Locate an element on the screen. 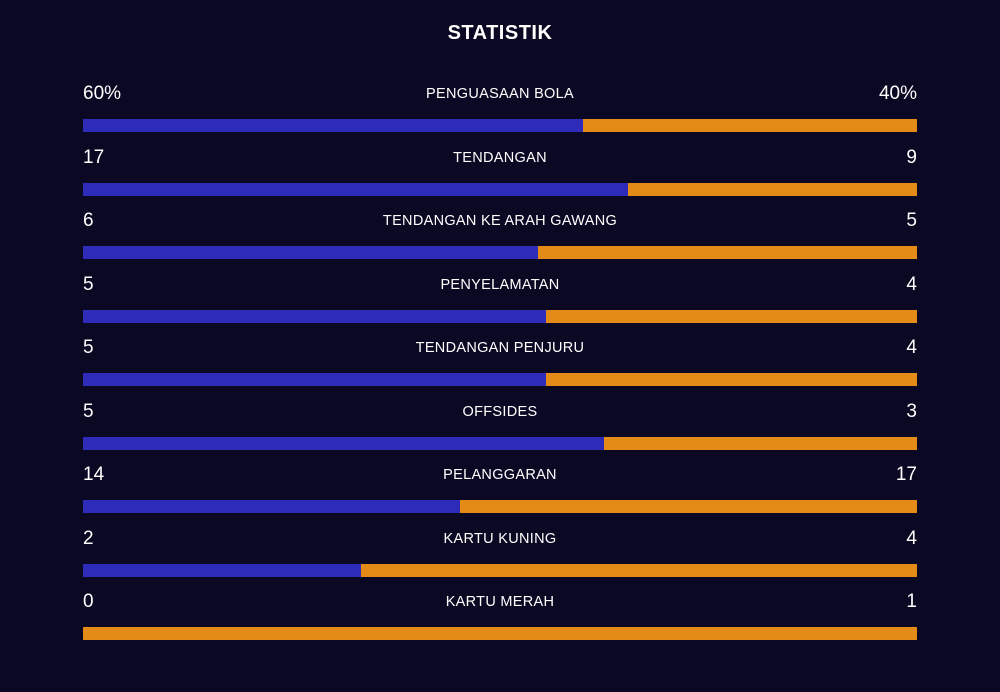 The image size is (1000, 692). stat-label: OFFSIDES is located at coordinates (500, 411).